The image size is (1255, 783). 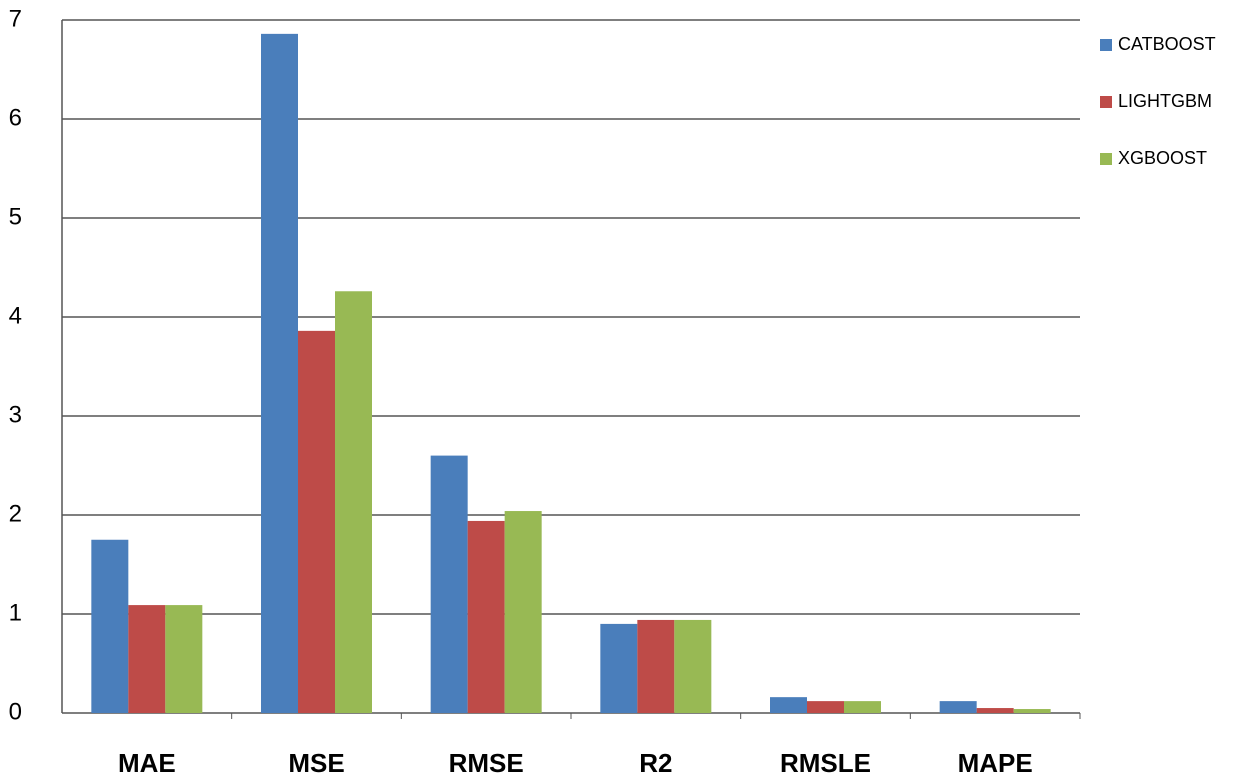 What do you see at coordinates (1162, 158) in the screenshot?
I see `legend-label: XGBOOST` at bounding box center [1162, 158].